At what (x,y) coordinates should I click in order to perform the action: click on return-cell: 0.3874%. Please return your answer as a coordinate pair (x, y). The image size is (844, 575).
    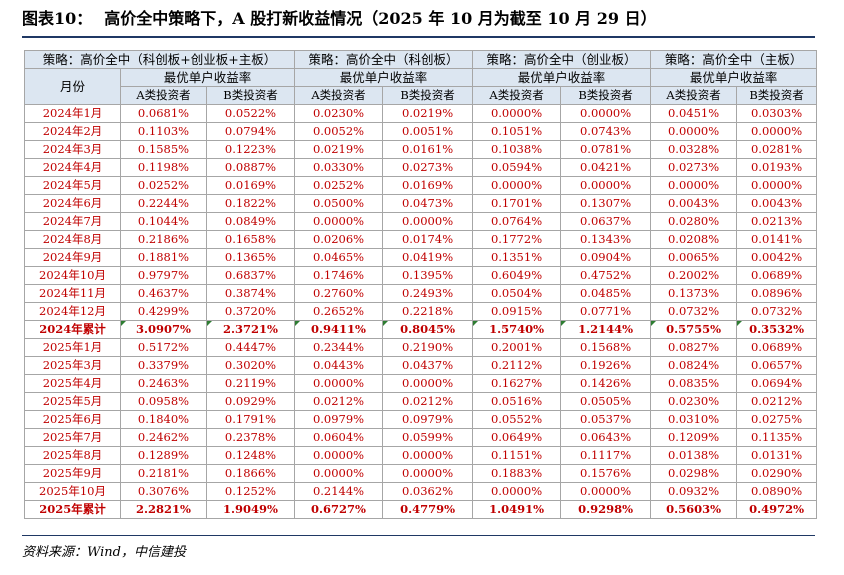
    Looking at the image, I should click on (250, 293).